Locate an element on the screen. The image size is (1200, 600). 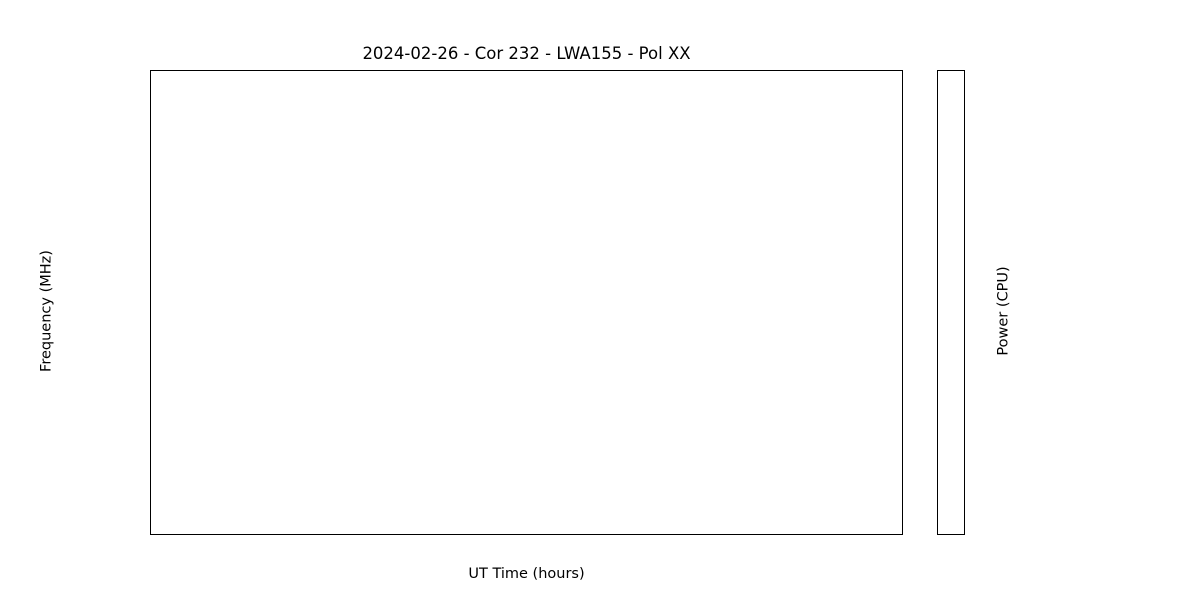
y-axis-label: Frequency (MHz) is located at coordinates (46, 311).